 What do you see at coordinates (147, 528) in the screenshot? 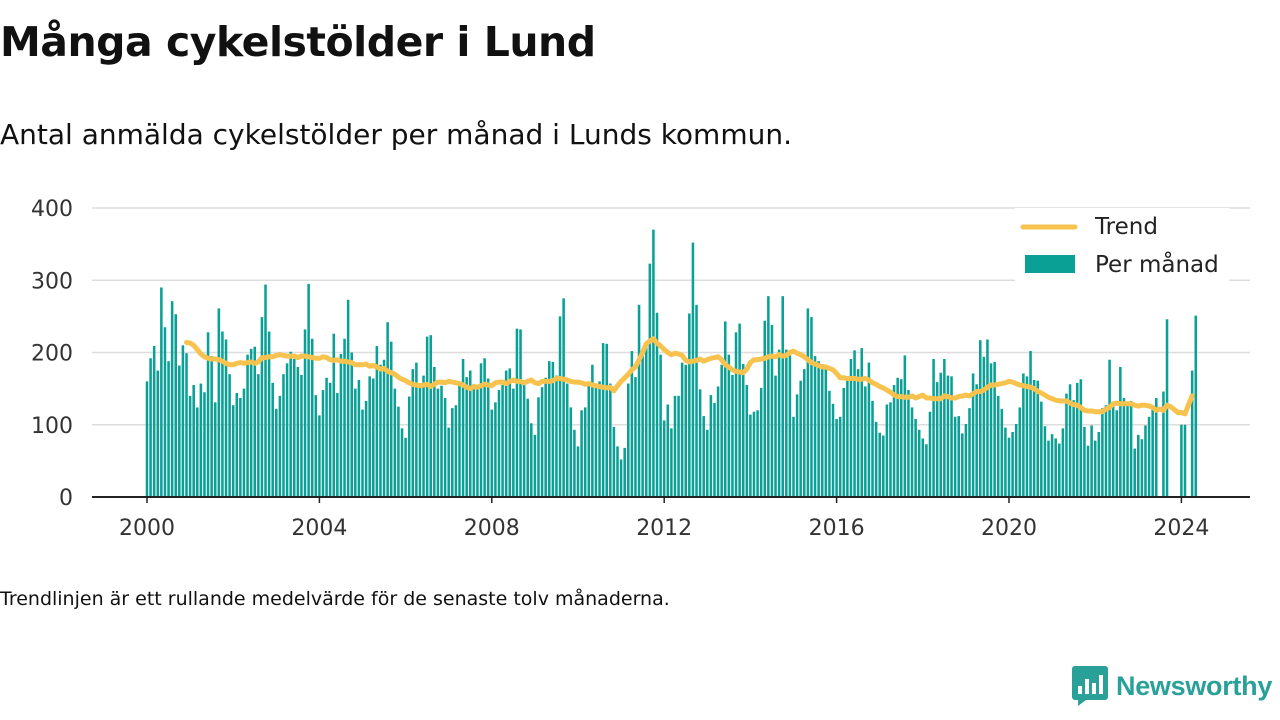
I see `x-tick-label: 2000` at bounding box center [147, 528].